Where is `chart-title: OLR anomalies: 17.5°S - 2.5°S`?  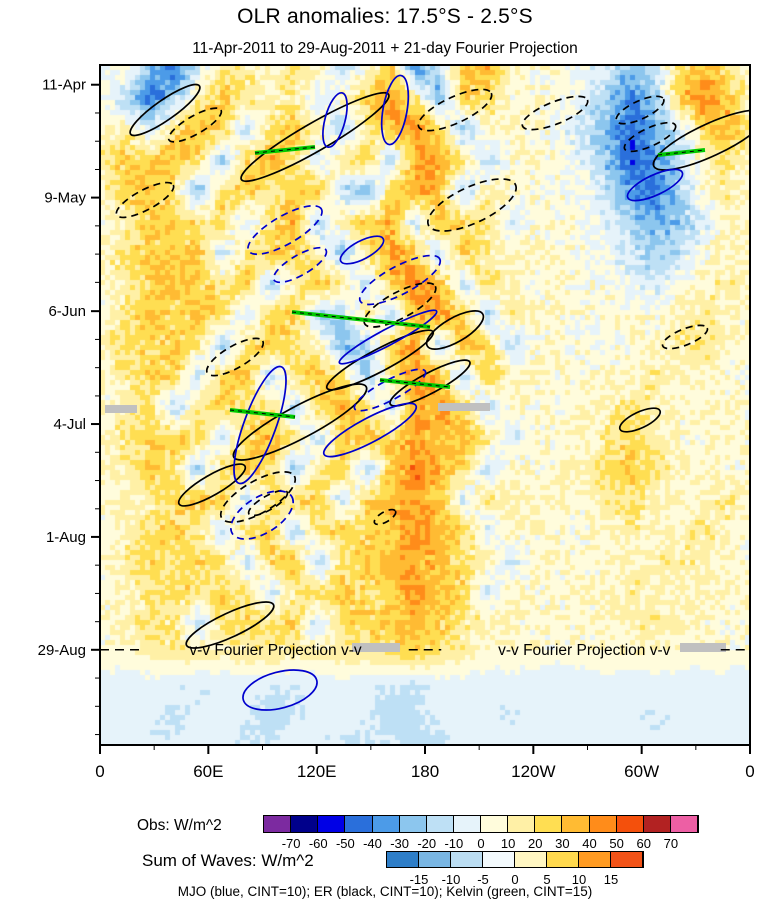 chart-title: OLR anomalies: 17.5°S - 2.5°S is located at coordinates (385, 16).